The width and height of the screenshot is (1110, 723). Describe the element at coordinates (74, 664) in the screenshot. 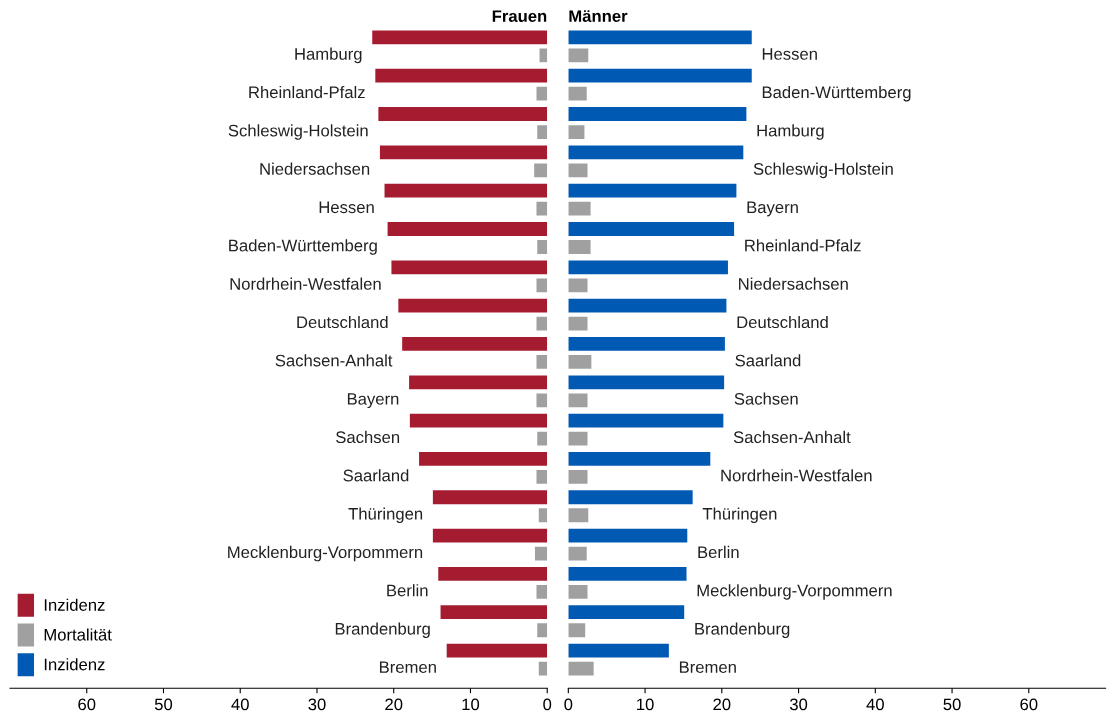

I see `legend-label: Inzidenz` at that location.